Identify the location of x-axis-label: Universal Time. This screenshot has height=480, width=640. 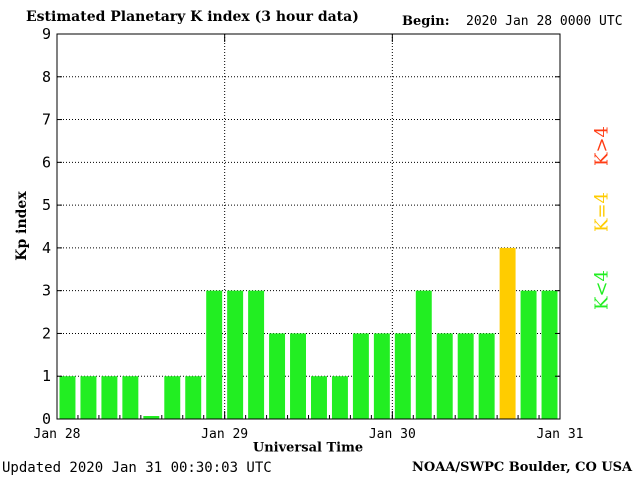
(308, 448).